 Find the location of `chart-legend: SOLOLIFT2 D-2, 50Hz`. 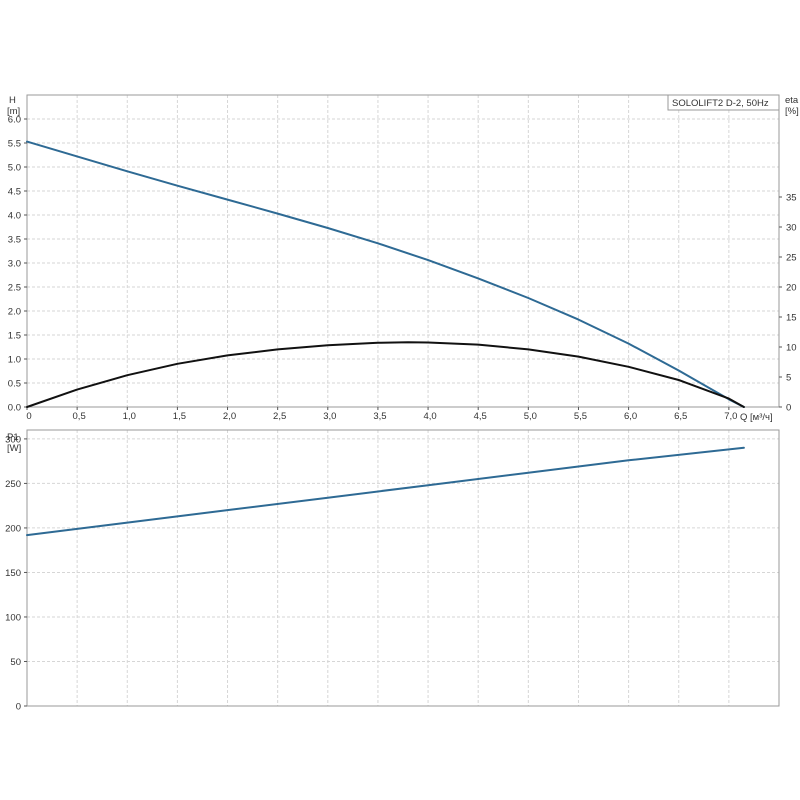

chart-legend: SOLOLIFT2 D-2, 50Hz is located at coordinates (723, 102).